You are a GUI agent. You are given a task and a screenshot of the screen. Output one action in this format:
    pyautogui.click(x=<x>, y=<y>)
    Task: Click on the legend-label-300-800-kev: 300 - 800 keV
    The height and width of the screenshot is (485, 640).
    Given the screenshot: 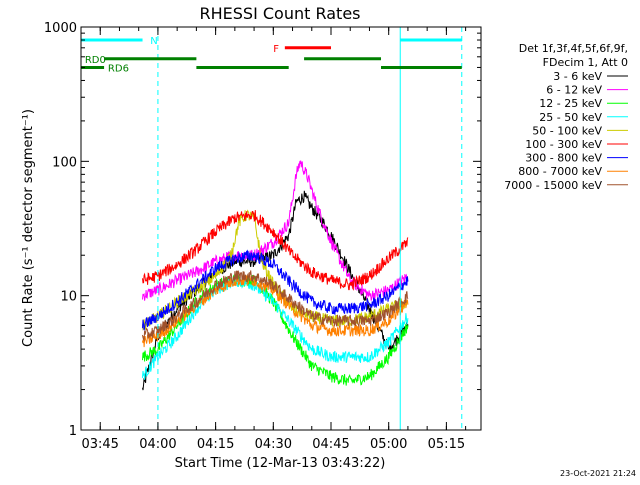 What is the action you would take?
    pyautogui.click(x=563, y=158)
    